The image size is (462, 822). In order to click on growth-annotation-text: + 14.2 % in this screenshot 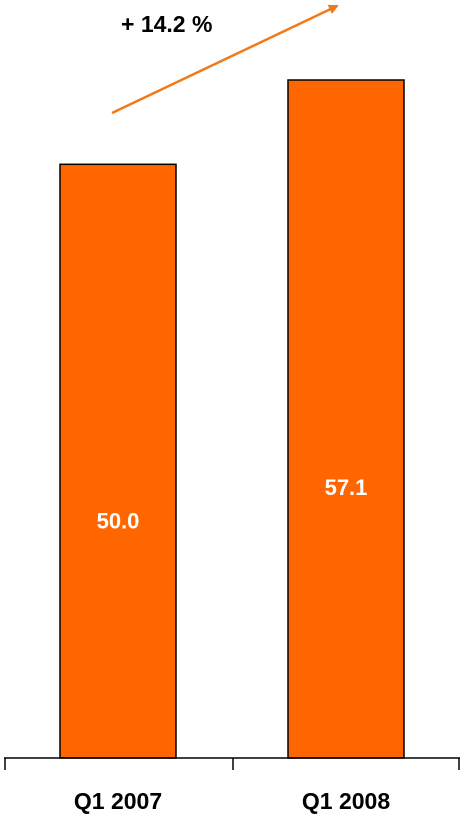, I will do `click(166, 24)`.